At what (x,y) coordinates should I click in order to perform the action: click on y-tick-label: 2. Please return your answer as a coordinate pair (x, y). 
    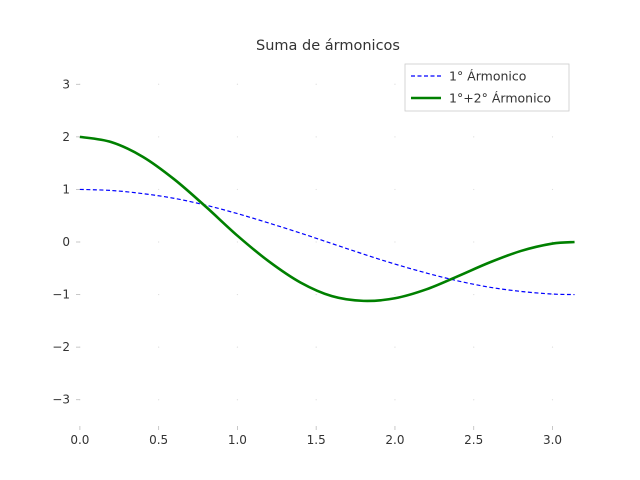
    Looking at the image, I should click on (66, 137).